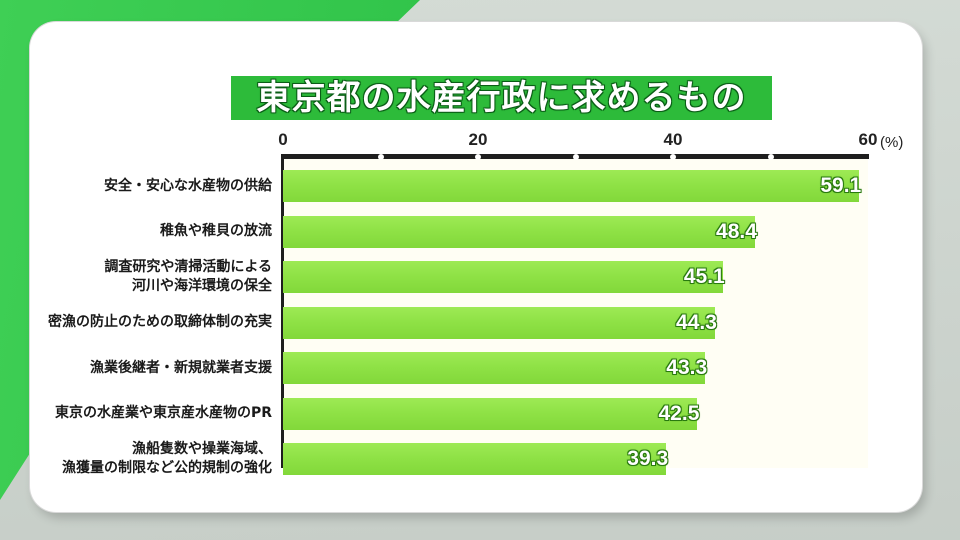  I want to click on category-label: 密漁の防止のための取締体制の充実, so click(160, 322).